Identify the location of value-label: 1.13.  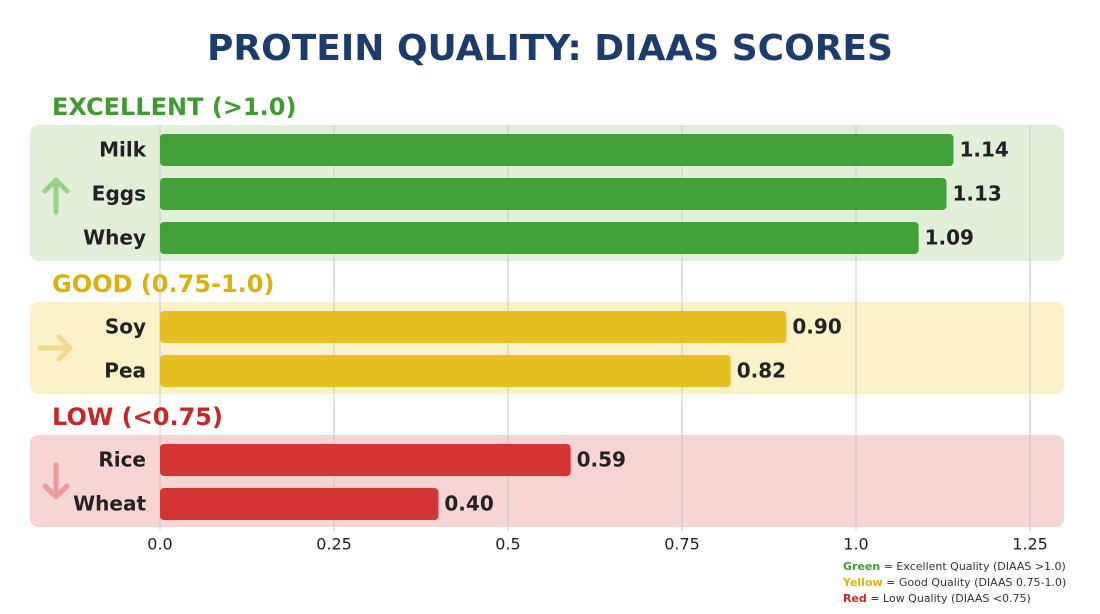
(976, 194).